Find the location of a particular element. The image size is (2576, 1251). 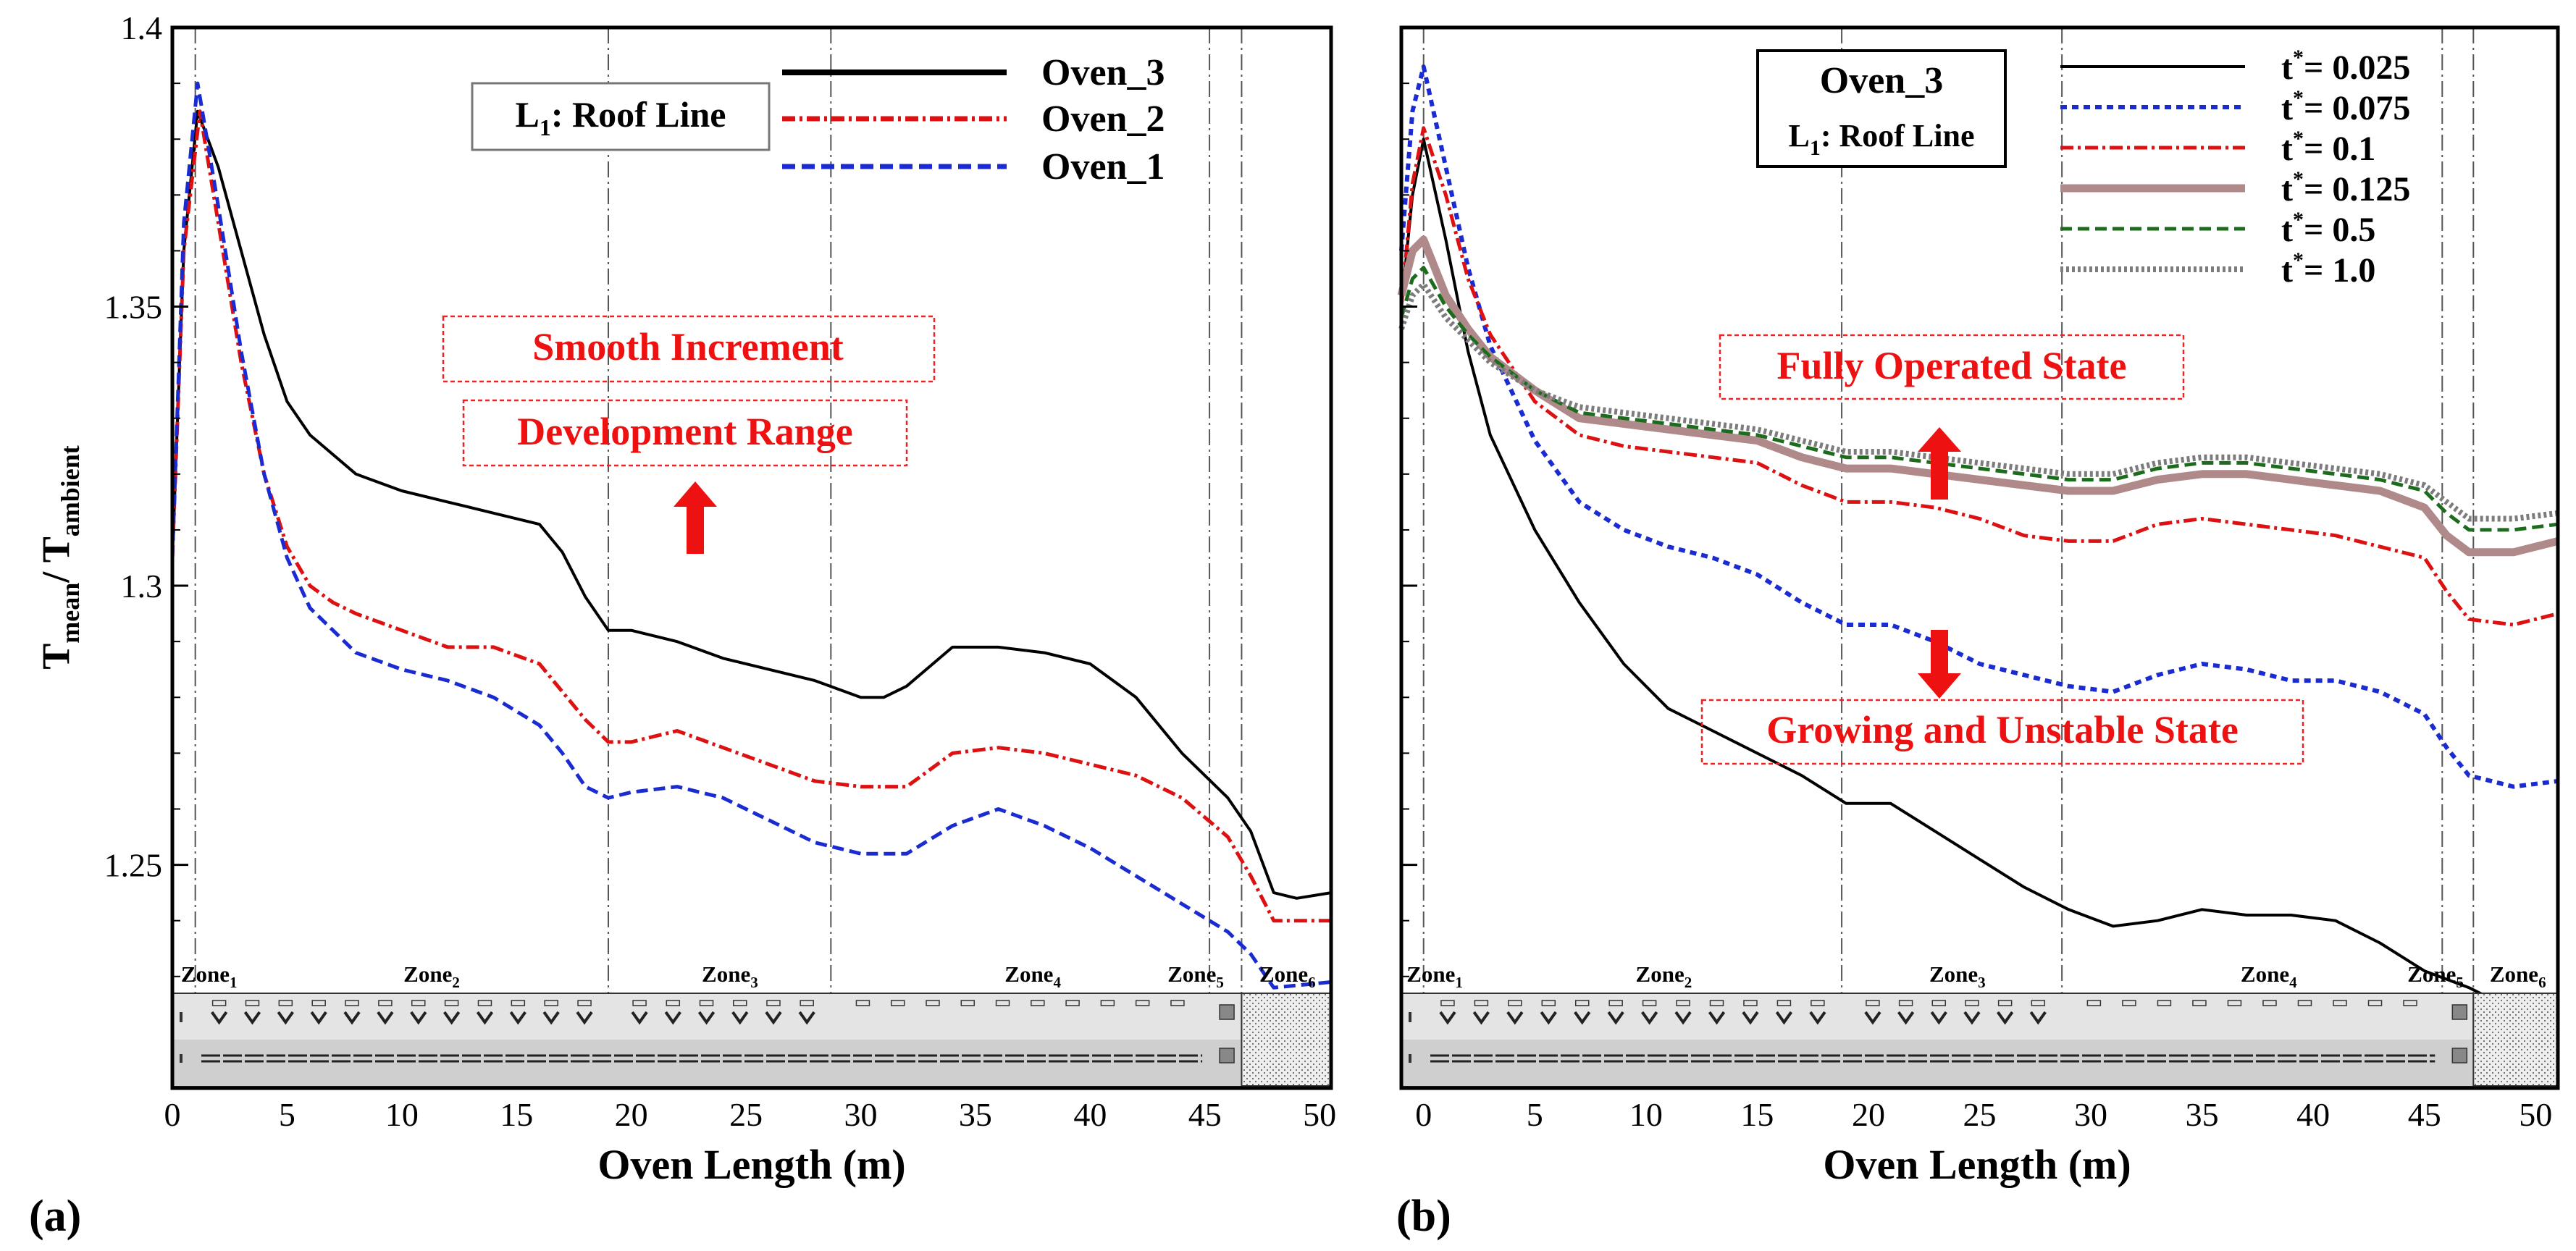

y-axis-label: Tmean/ Tambient is located at coordinates (59, 557).